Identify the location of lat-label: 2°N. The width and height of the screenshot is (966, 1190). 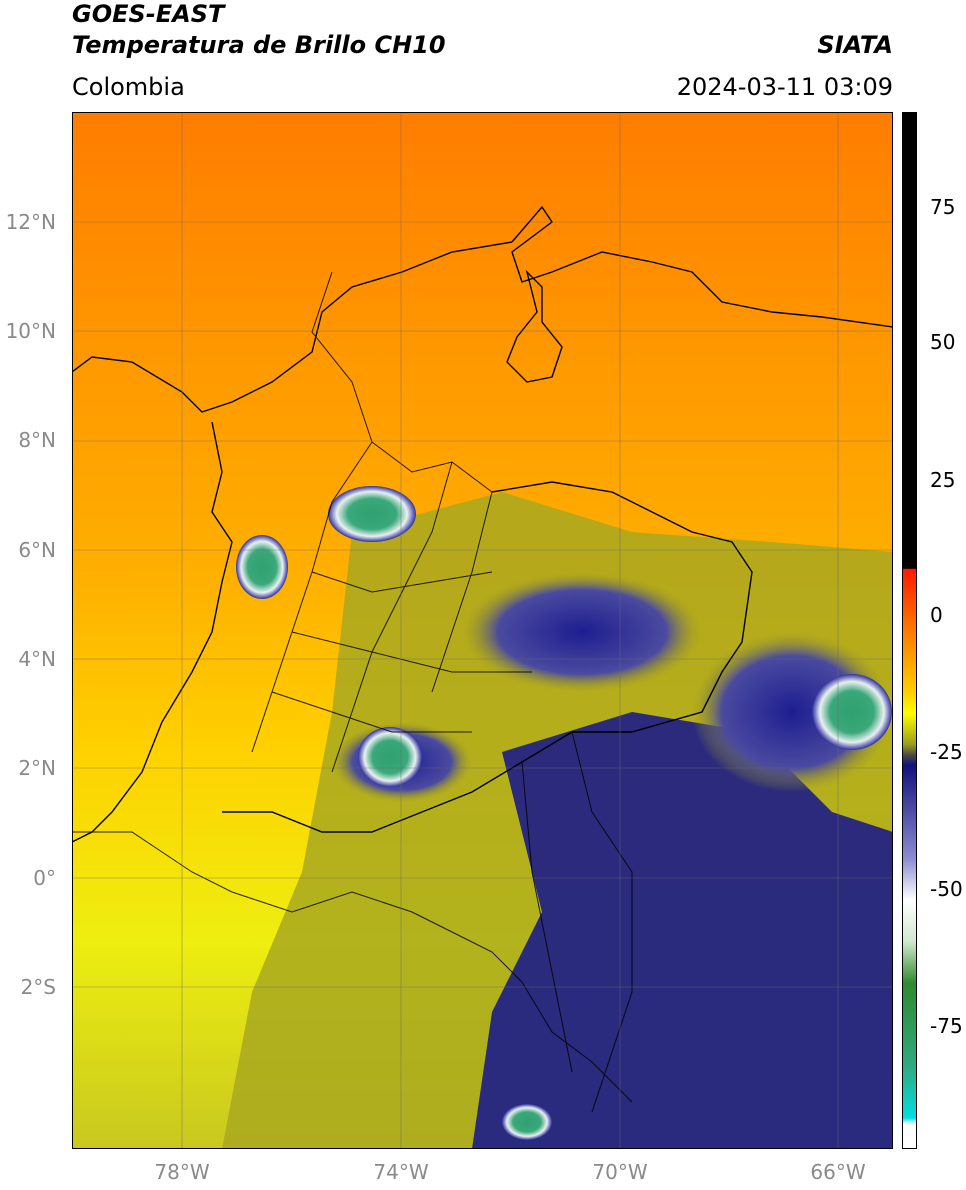
(37, 768).